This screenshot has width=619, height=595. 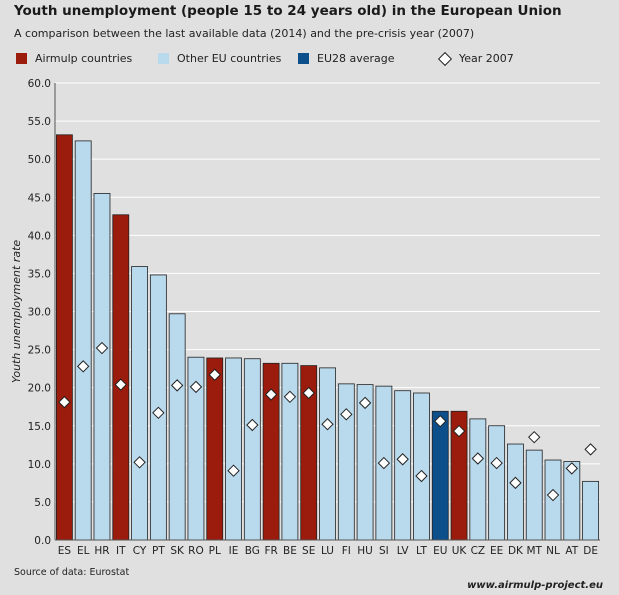 What do you see at coordinates (139, 462) in the screenshot?
I see `marker-2007-cy` at bounding box center [139, 462].